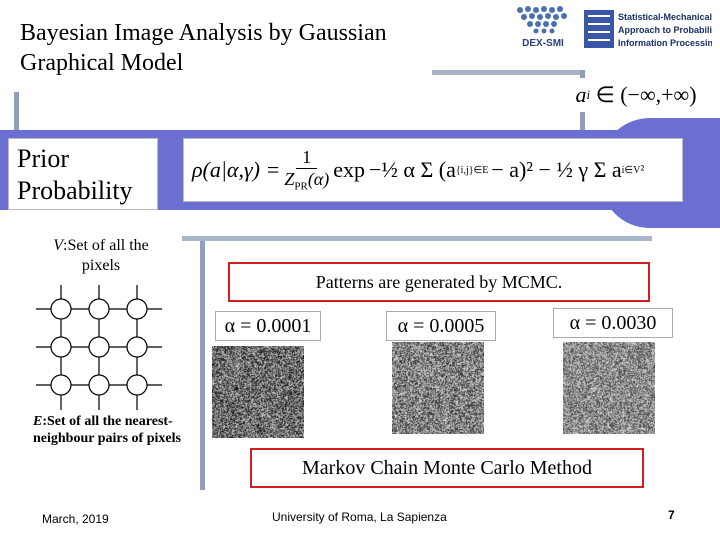 The height and width of the screenshot is (540, 720). I want to click on alpha-label-1: α = 0.0001, so click(268, 326).